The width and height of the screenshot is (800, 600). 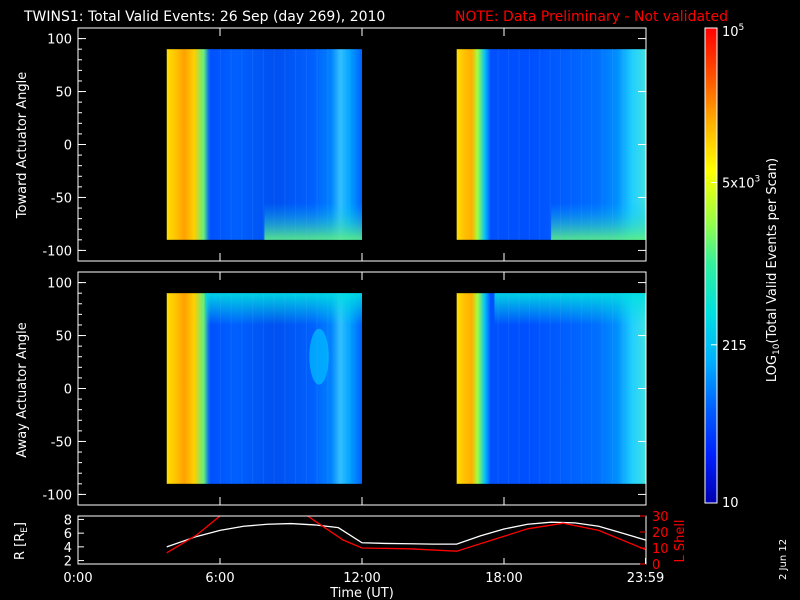 I want to click on chart-note: NOTE: Data Preliminary - Not validated, so click(x=591, y=17).